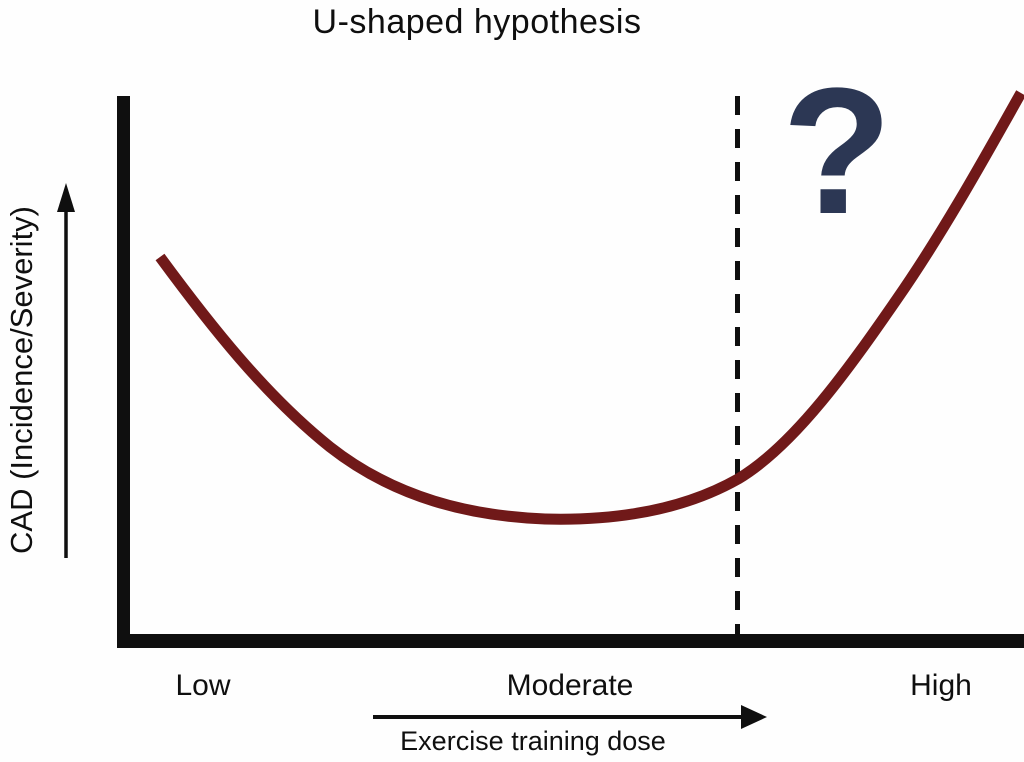 The width and height of the screenshot is (1024, 762). What do you see at coordinates (477, 22) in the screenshot?
I see `chart-title: U-shaped hypothesis` at bounding box center [477, 22].